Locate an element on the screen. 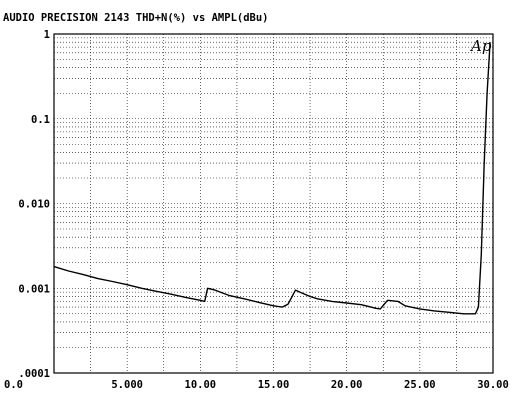 The image size is (519, 400). y-tick-label: .0001 is located at coordinates (34, 374).